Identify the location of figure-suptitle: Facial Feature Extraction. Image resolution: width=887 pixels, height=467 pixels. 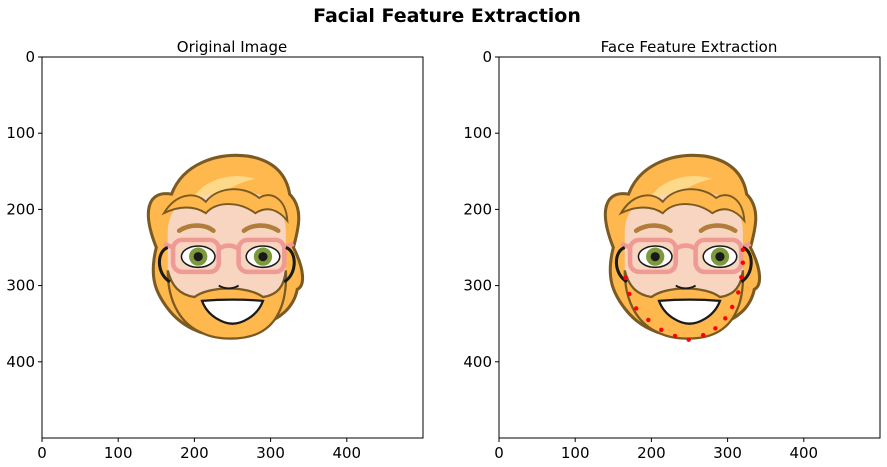
(447, 16).